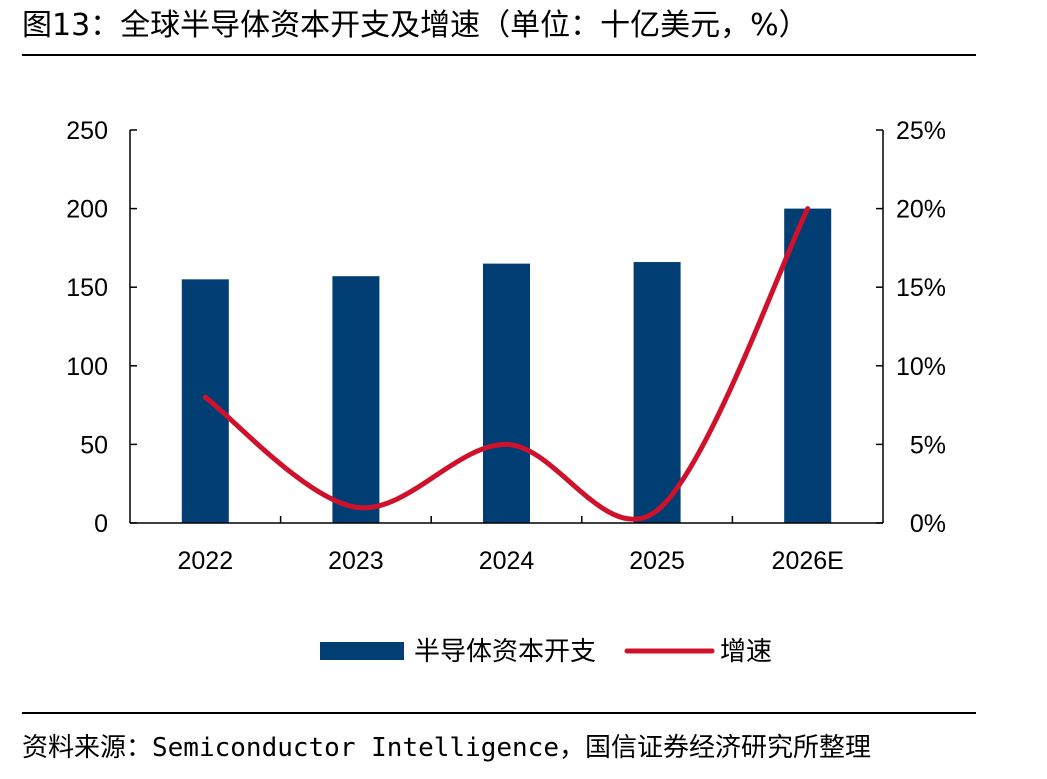  Describe the element at coordinates (808, 365) in the screenshot. I see `bar-2026E` at that location.